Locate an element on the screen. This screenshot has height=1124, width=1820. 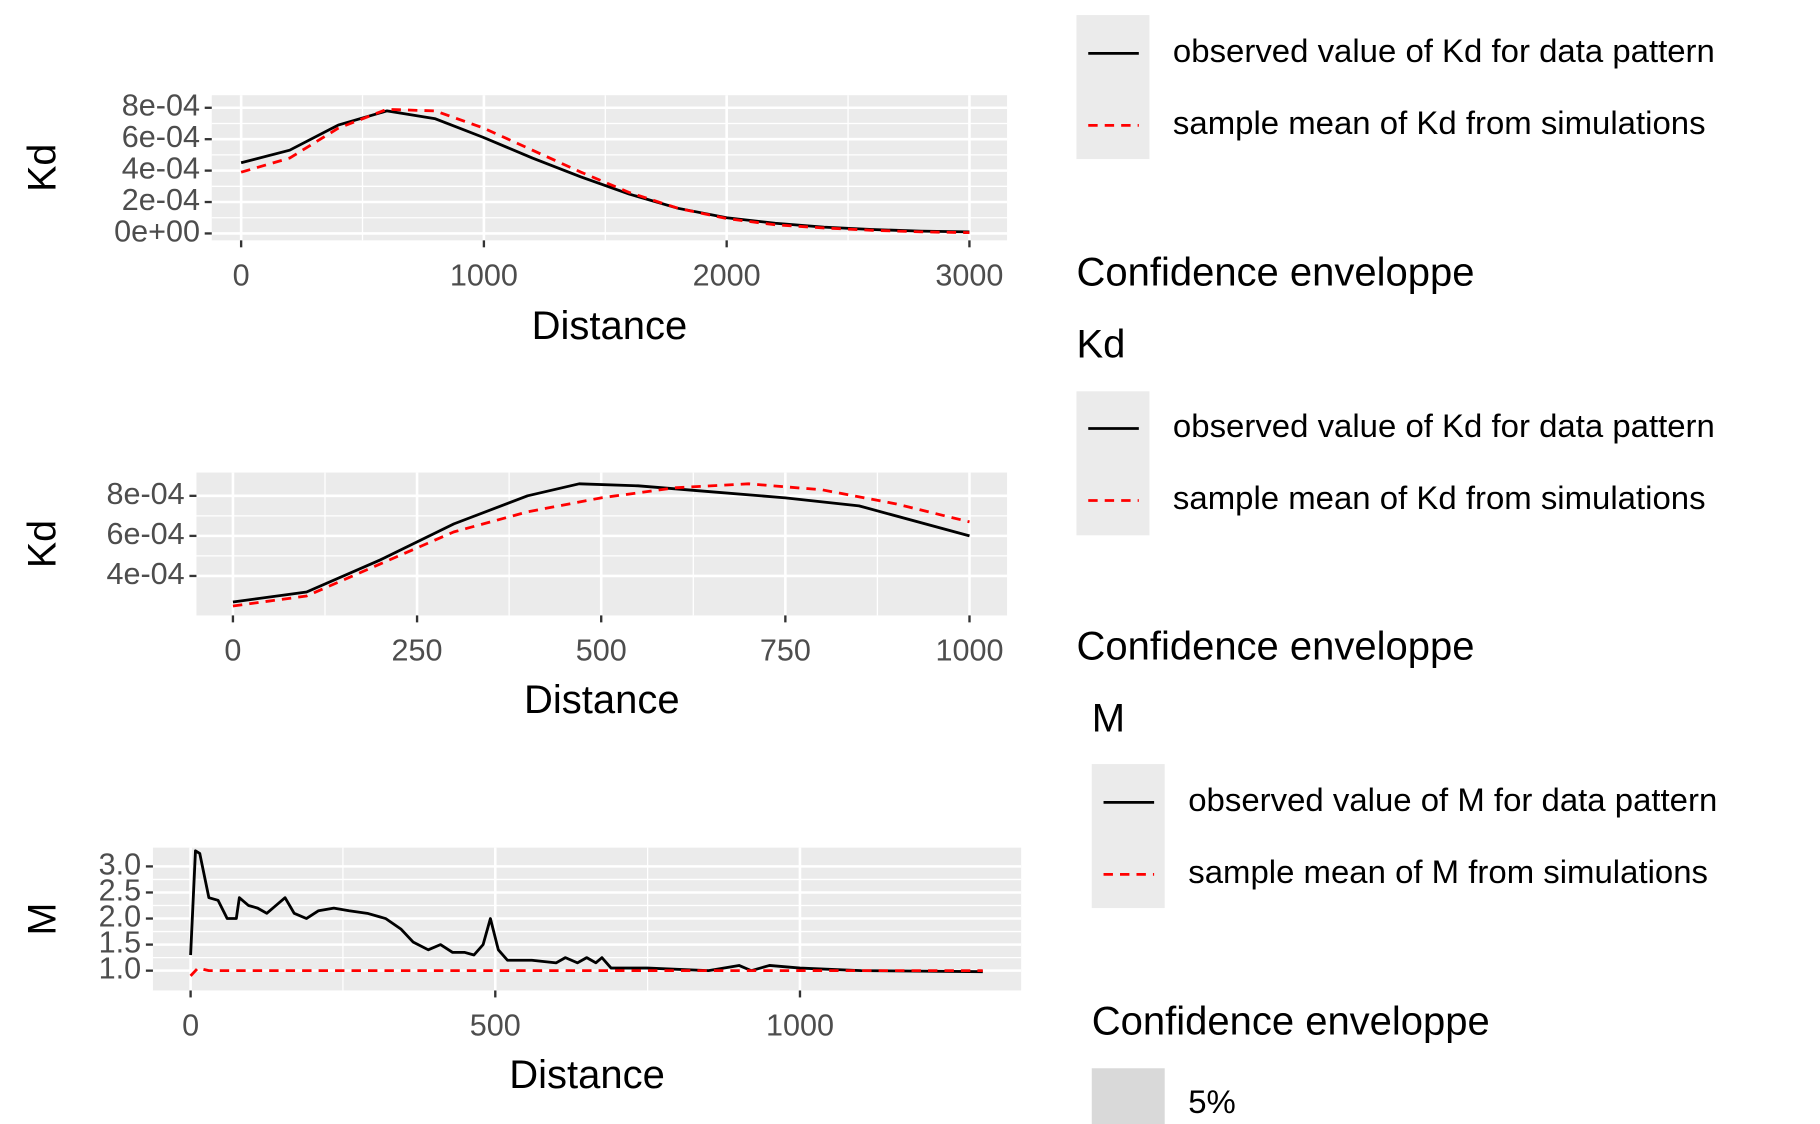
legend-title: Kd is located at coordinates (1100, 345).